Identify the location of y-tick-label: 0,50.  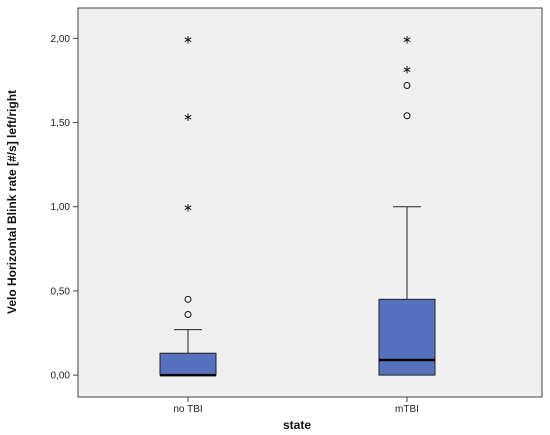
(61, 291).